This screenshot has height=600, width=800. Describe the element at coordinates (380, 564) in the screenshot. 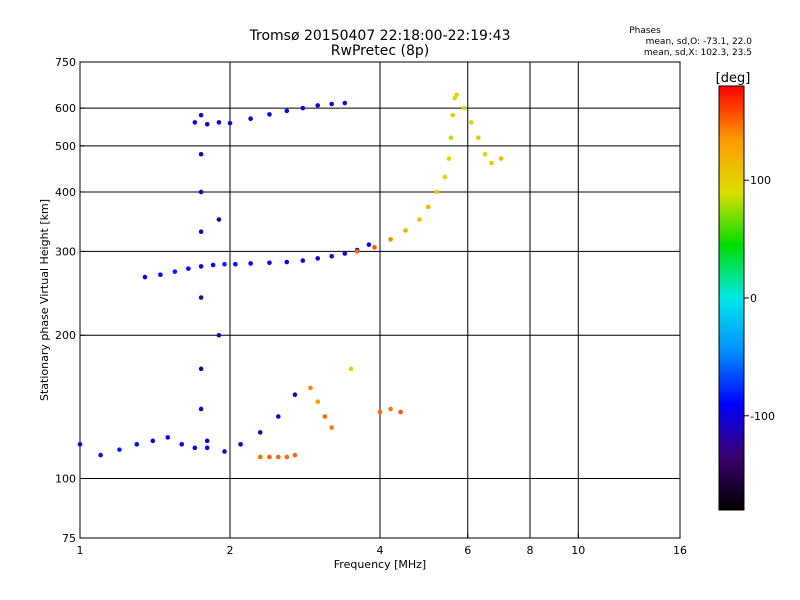

I see `x-axis-label: Frequency [MHz]` at that location.